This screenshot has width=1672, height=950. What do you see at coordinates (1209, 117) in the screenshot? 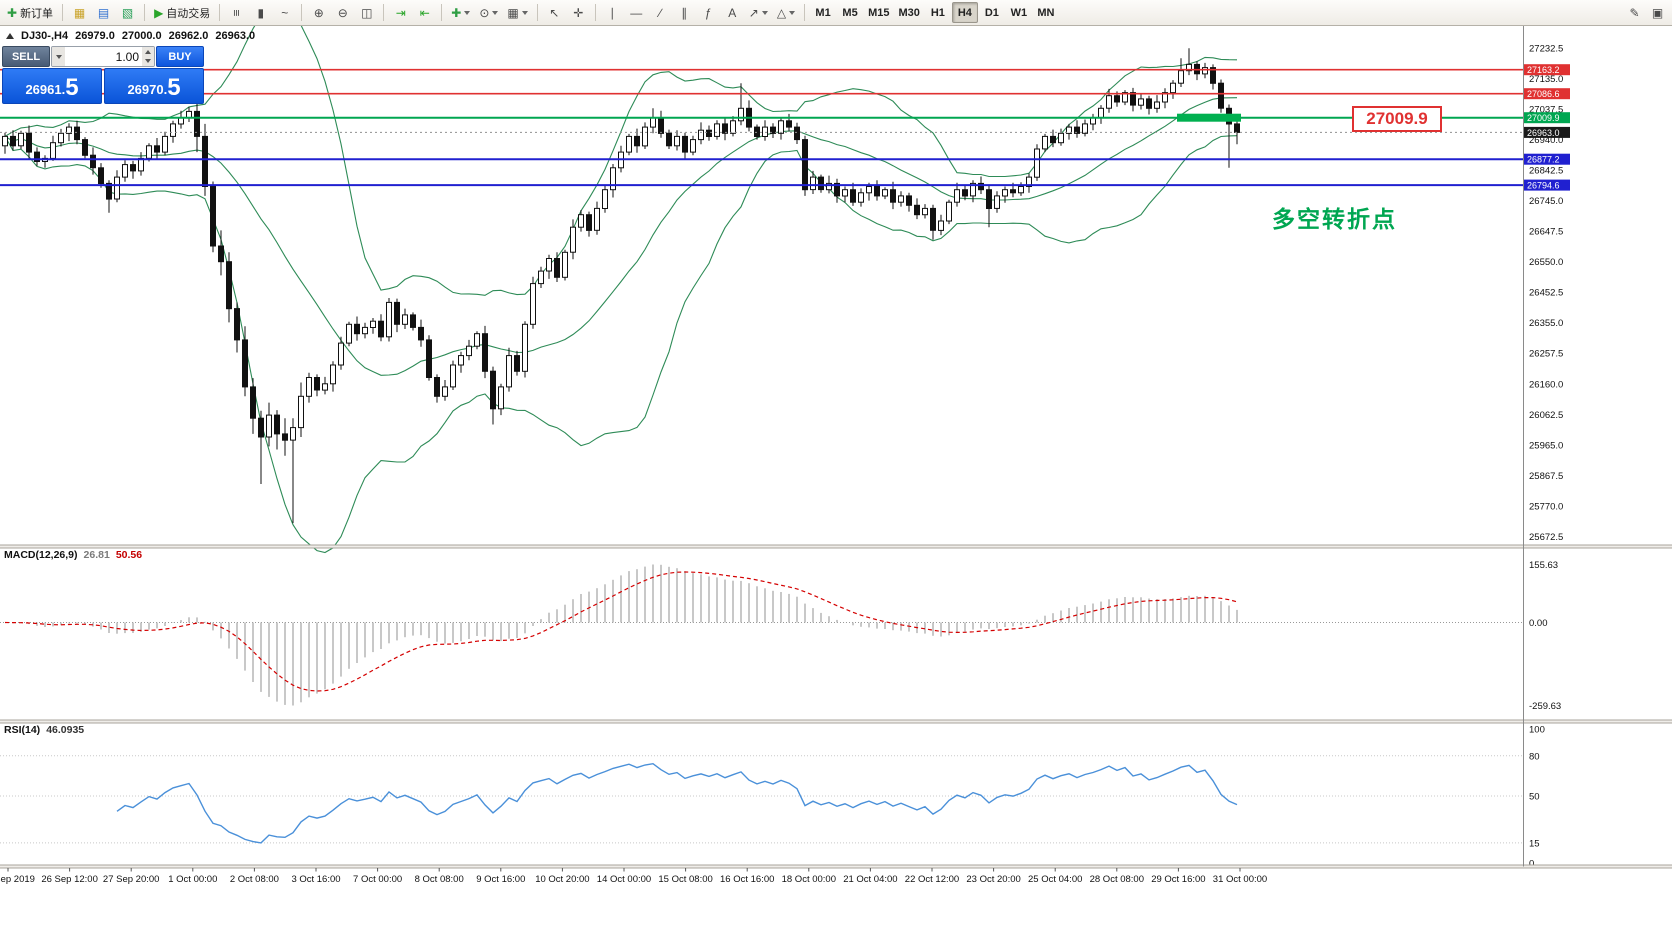
I see `highlight-zone` at bounding box center [1209, 117].